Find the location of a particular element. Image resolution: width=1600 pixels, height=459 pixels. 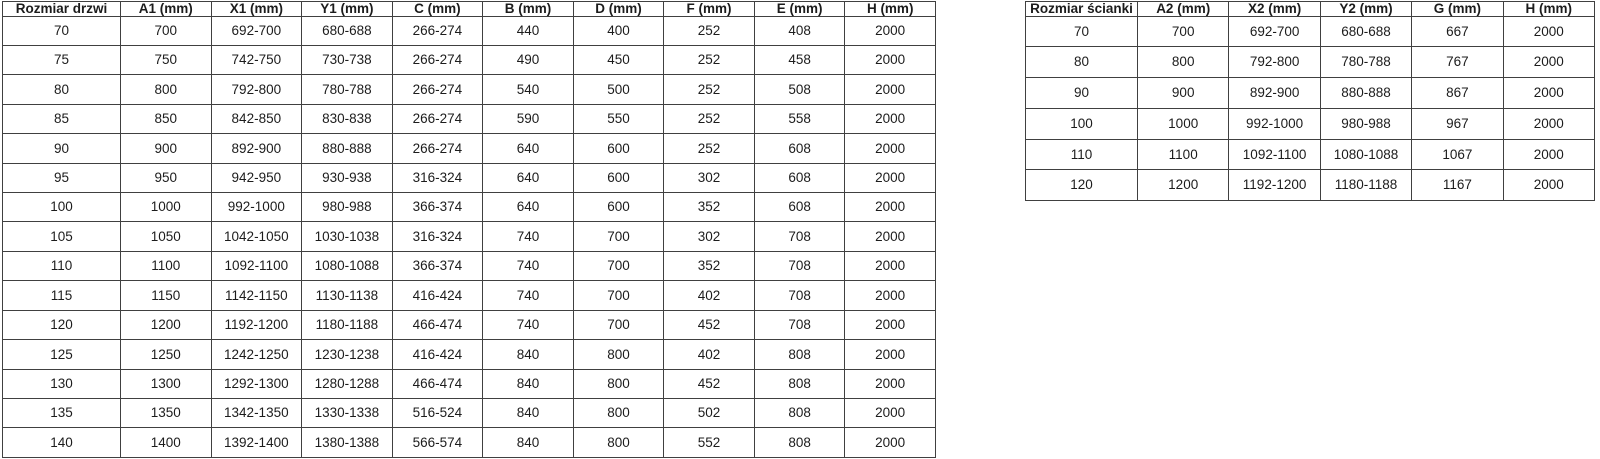

table-cell: 880-888 is located at coordinates (347, 148).